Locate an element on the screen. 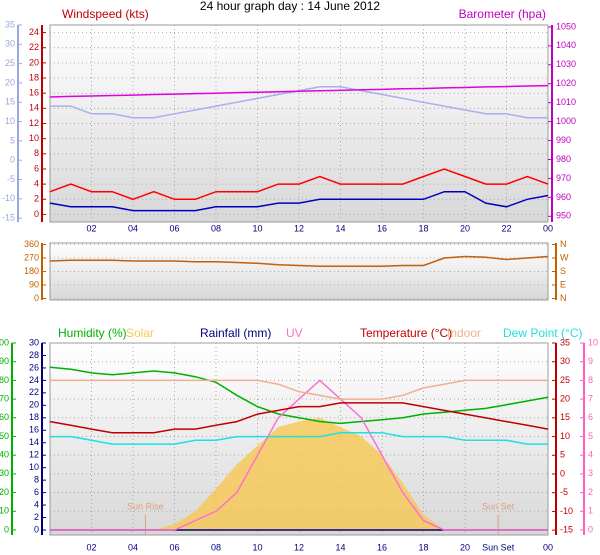  legend-entry: Indoor is located at coordinates (464, 333).